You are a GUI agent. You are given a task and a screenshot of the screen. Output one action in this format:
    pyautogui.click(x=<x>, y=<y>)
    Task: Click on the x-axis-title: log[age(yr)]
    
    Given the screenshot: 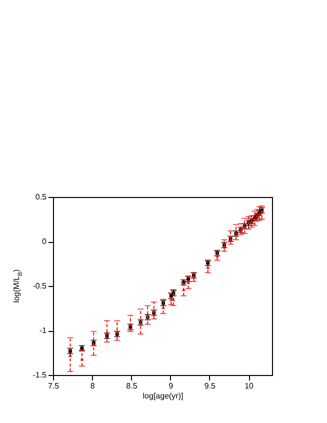 What is the action you would take?
    pyautogui.click(x=163, y=396)
    